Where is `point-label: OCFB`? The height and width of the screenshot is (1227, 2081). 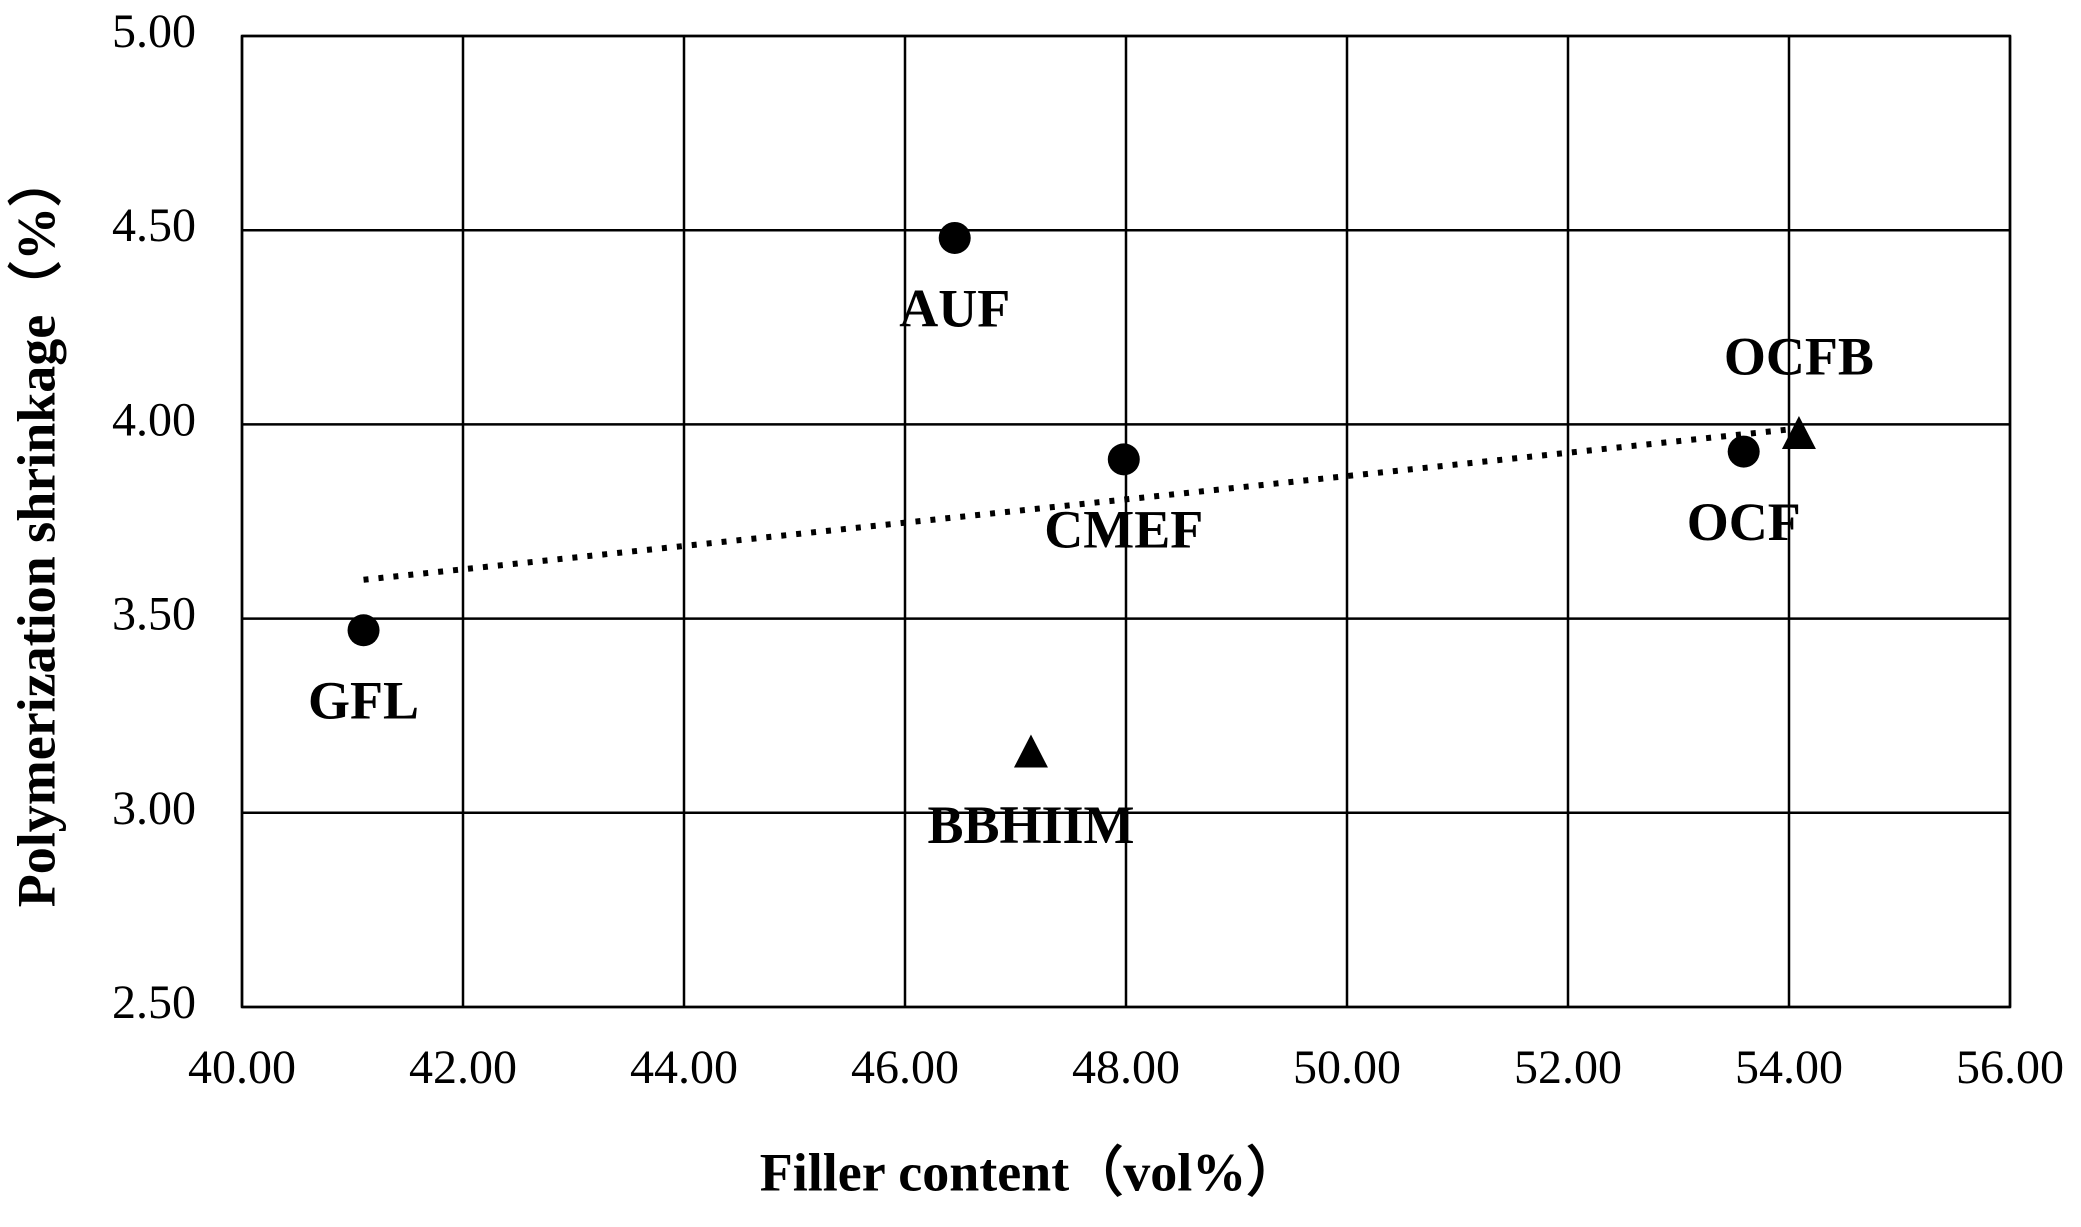
point-label: OCFB is located at coordinates (1799, 356).